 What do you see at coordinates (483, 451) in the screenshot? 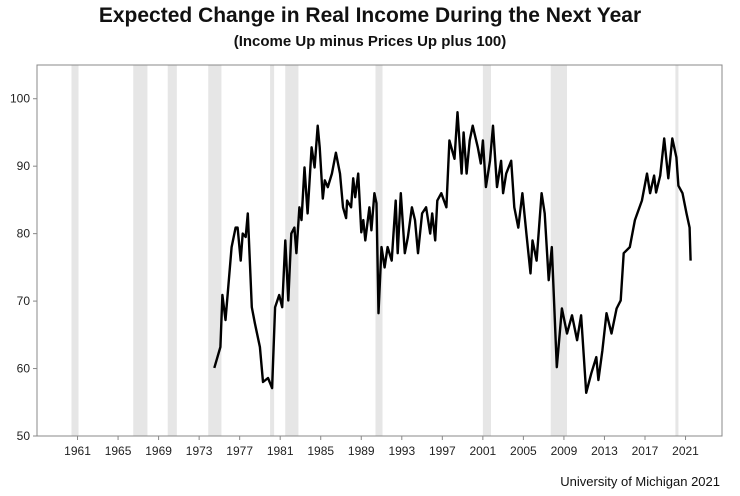
I see `x-tick-label: 2001` at bounding box center [483, 451].